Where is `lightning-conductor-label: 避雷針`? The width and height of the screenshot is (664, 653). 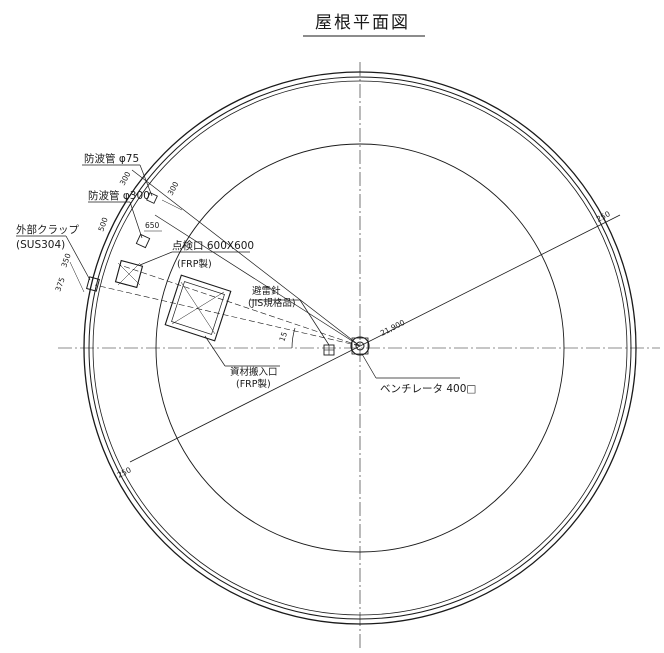
lightning-conductor-label: 避雷針 is located at coordinates (266, 291).